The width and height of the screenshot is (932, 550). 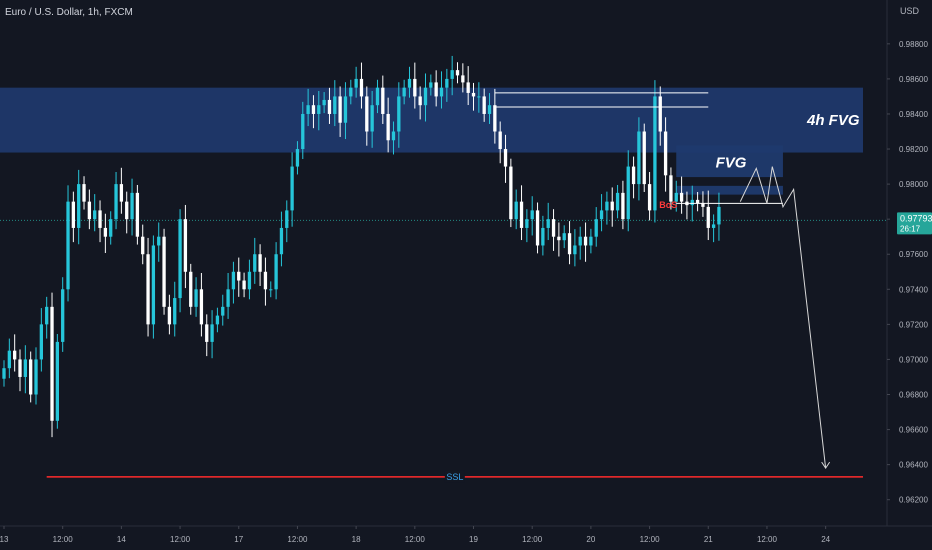 I want to click on time-tick-label: 14, so click(x=121, y=539).